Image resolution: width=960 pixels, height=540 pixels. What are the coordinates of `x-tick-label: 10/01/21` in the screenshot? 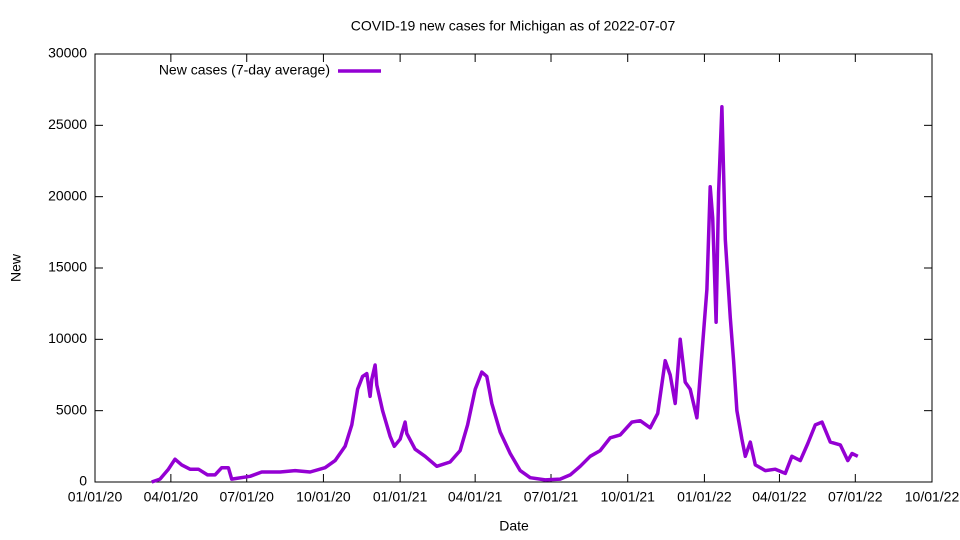 It's located at (627, 497).